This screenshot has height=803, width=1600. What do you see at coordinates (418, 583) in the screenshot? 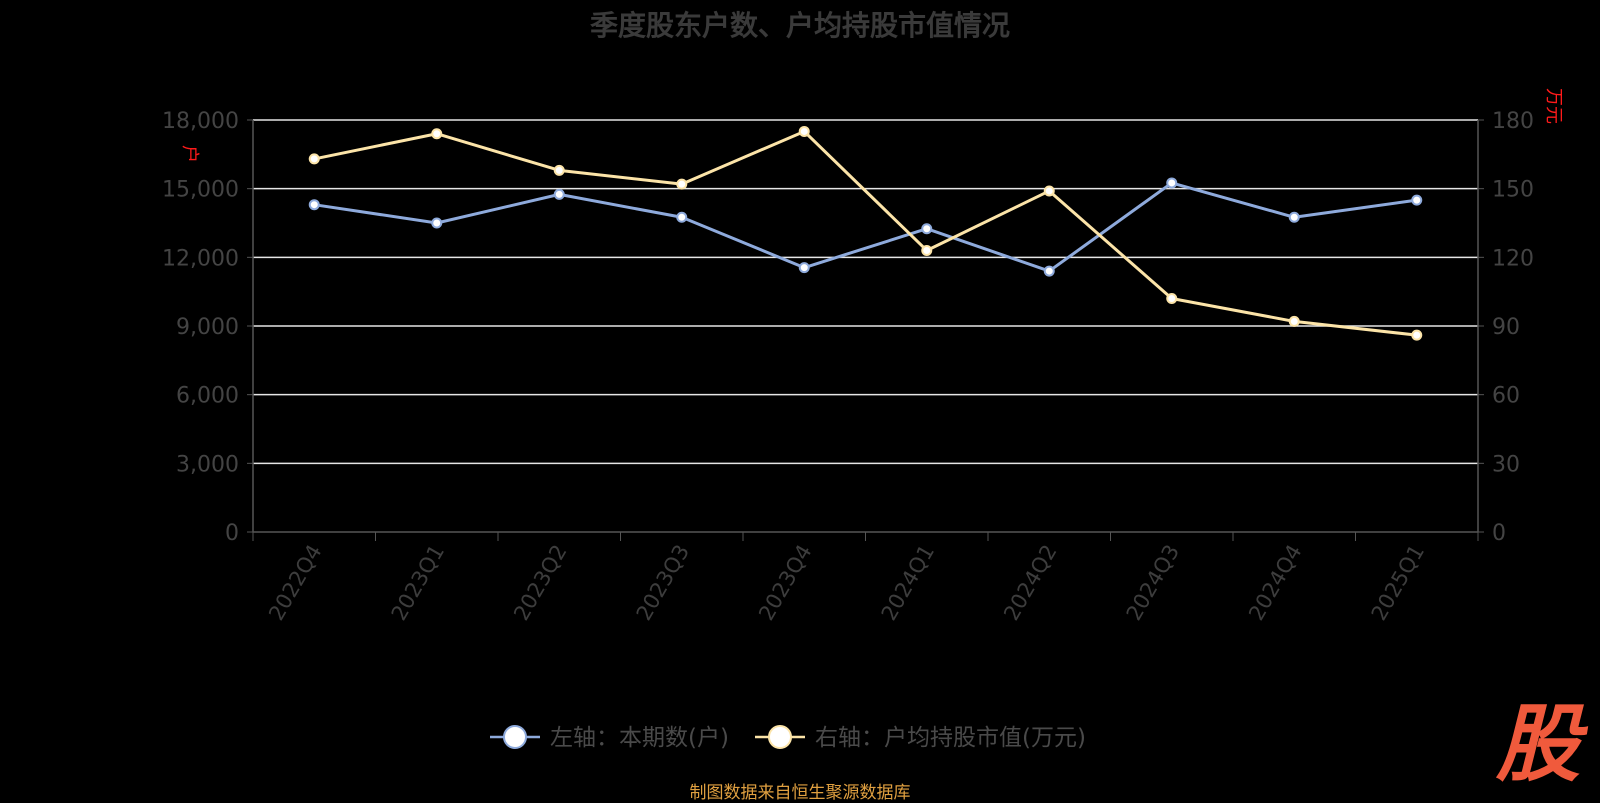
I see `x-tick-label: 2023Q1` at bounding box center [418, 583].